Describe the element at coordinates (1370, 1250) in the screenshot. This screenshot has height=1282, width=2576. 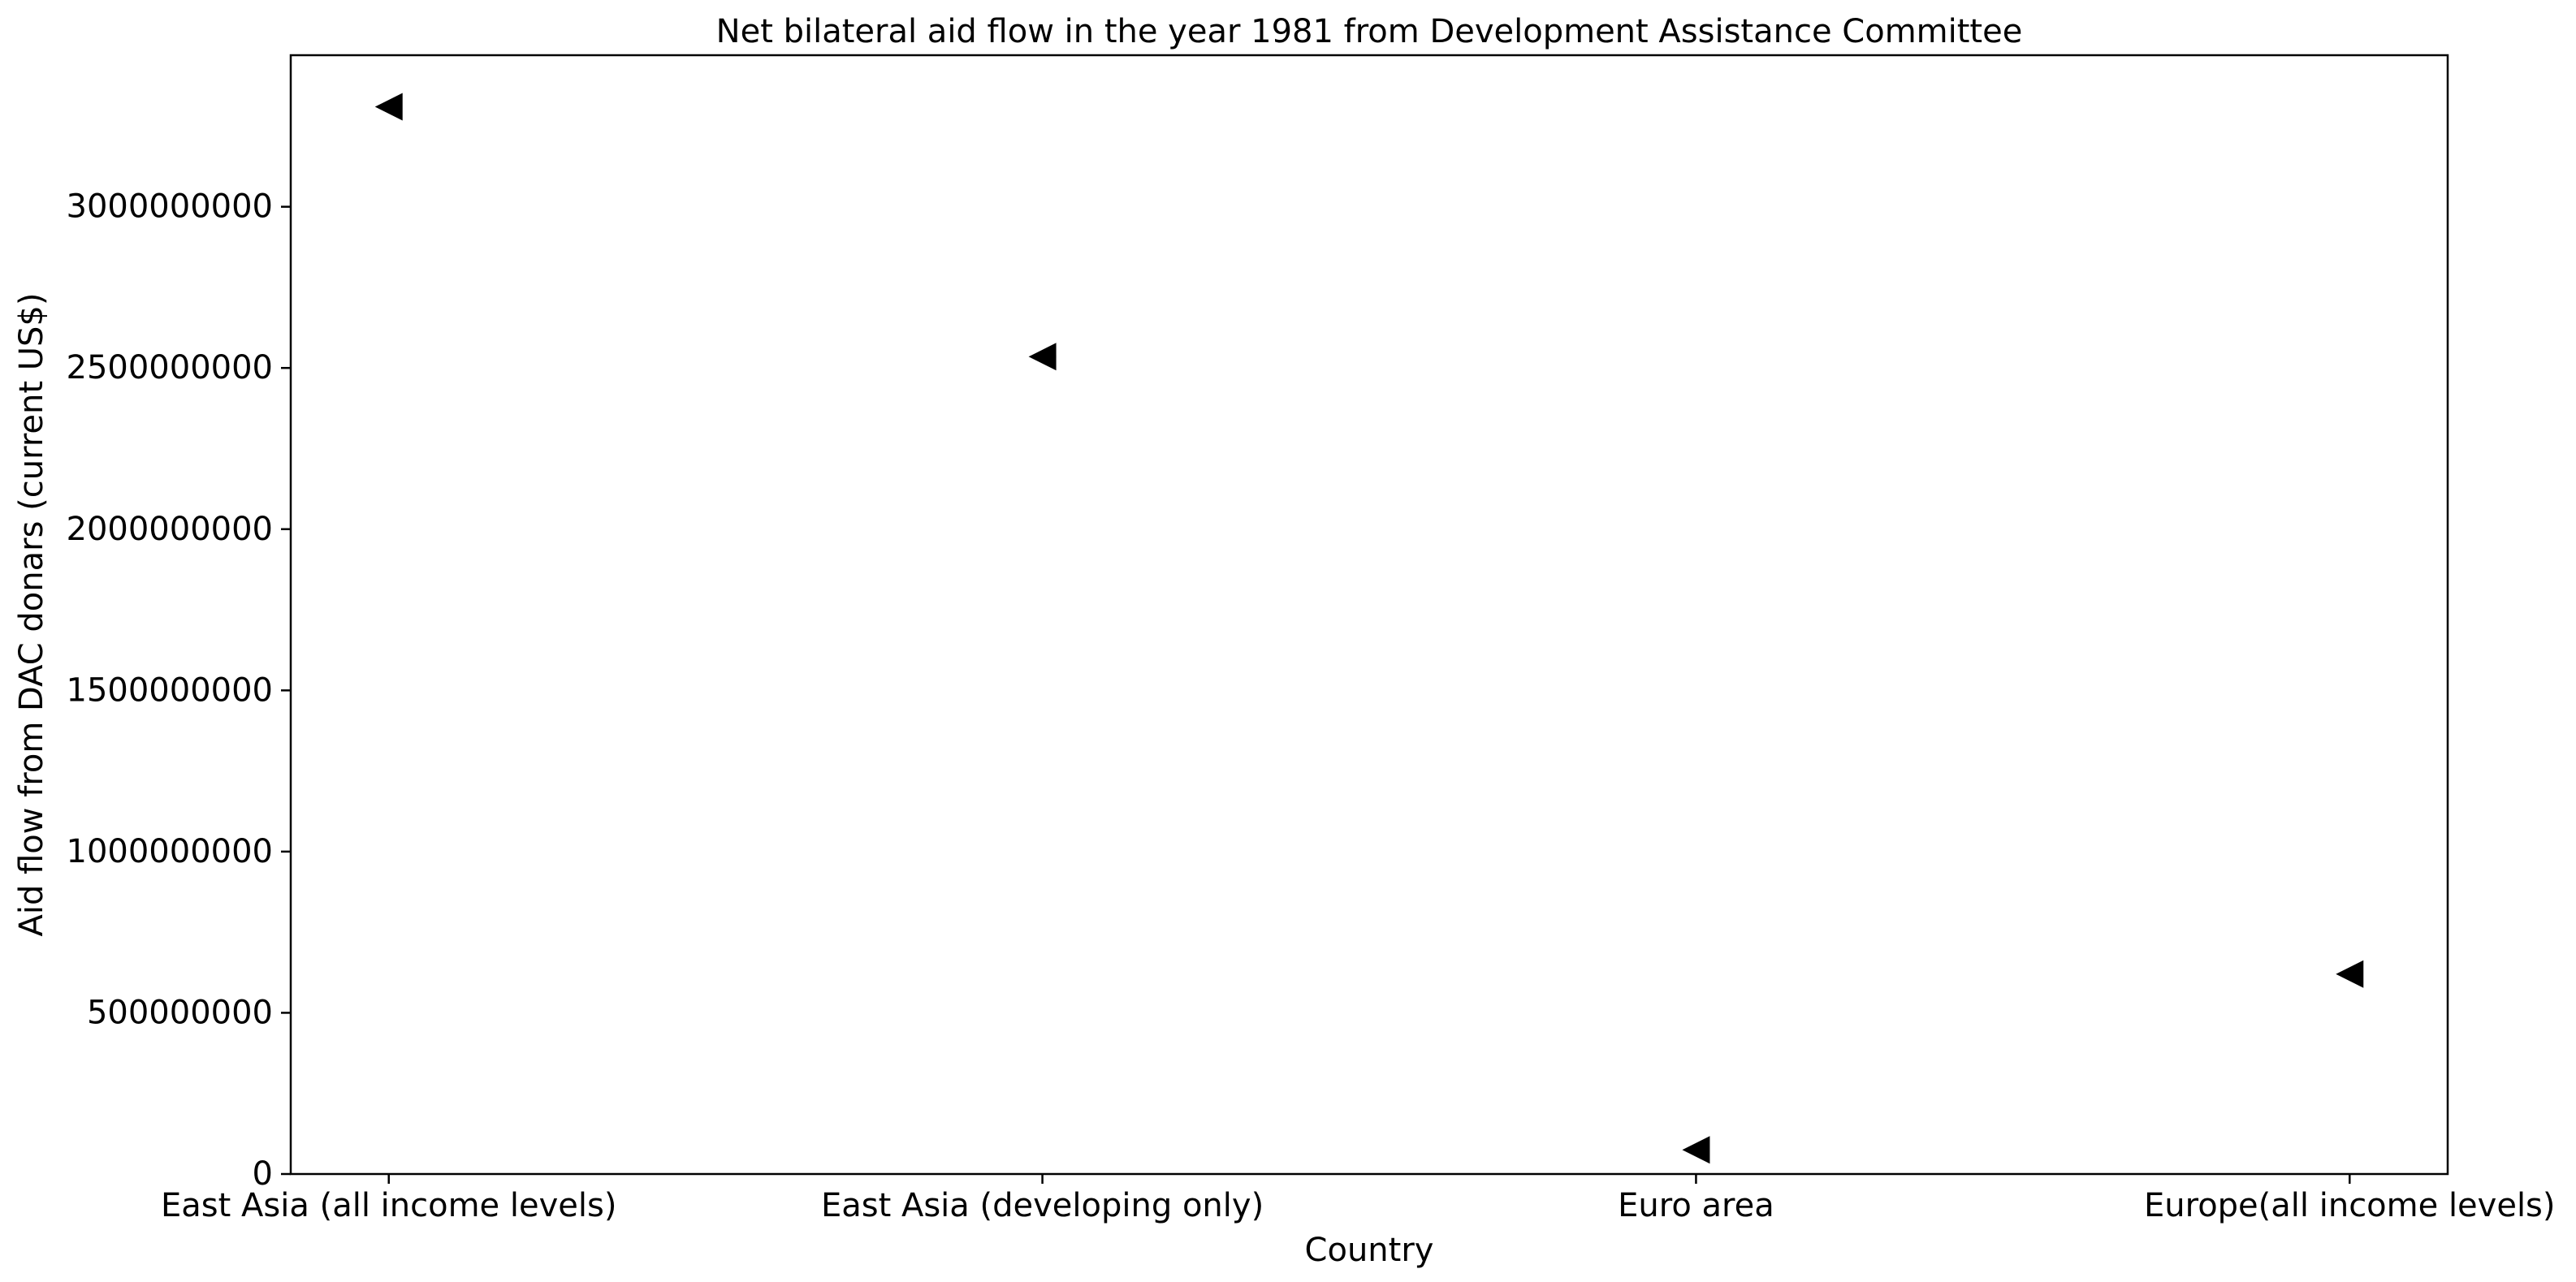
I see `x-axis-label: Country` at that location.